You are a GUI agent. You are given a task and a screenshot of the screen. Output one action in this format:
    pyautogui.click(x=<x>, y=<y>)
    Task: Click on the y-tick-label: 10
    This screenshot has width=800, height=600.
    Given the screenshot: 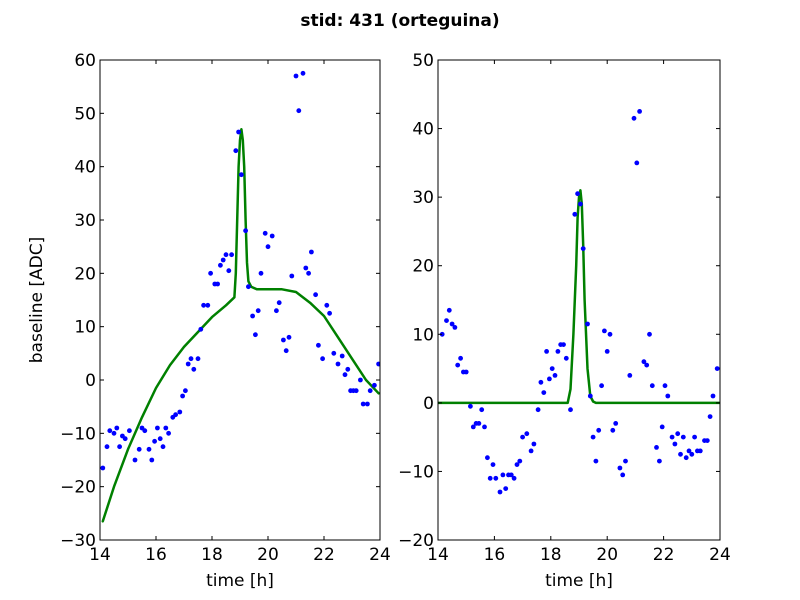 What is the action you would take?
    pyautogui.click(x=85, y=328)
    